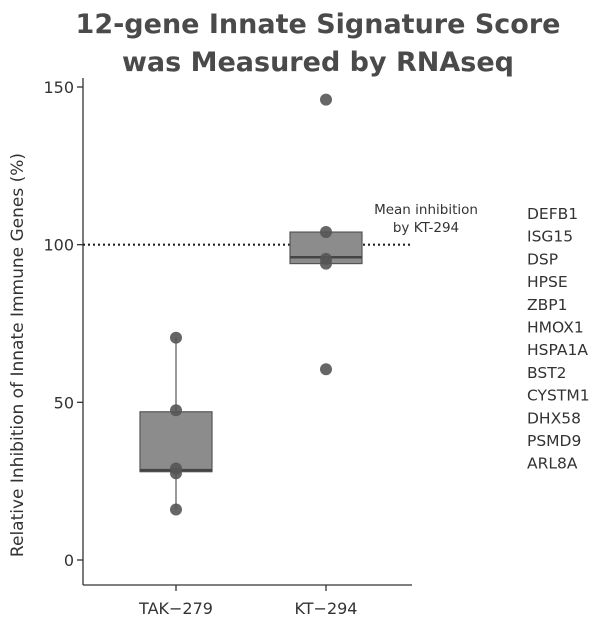  I want to click on reference-line-group: Mean inhibition by KT-294, so click(280, 224).